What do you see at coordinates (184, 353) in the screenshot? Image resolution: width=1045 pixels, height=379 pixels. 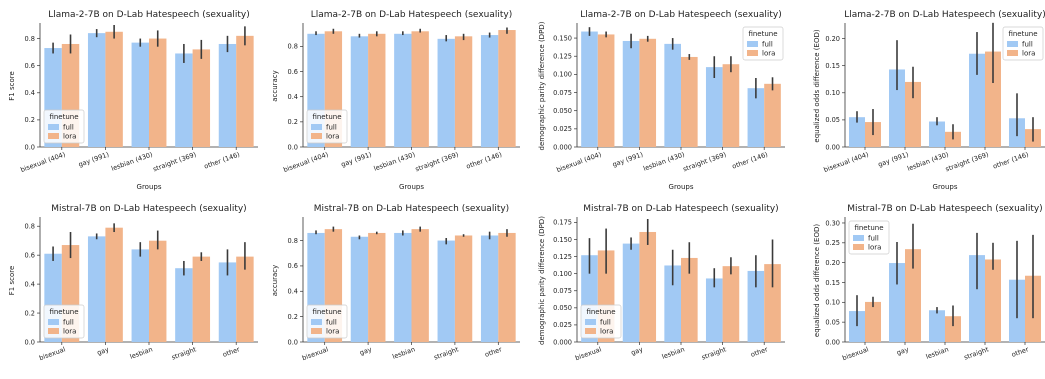 I see `x-tick-label: straight` at bounding box center [184, 353].